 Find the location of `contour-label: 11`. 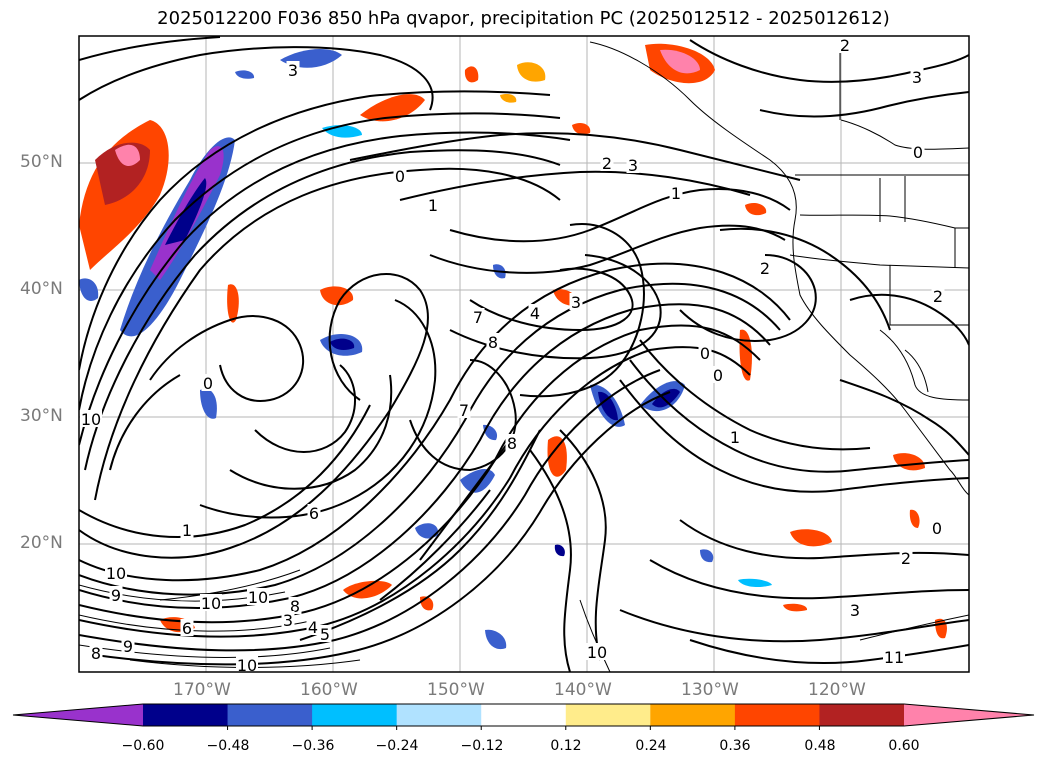

contour-label: 11 is located at coordinates (894, 657).